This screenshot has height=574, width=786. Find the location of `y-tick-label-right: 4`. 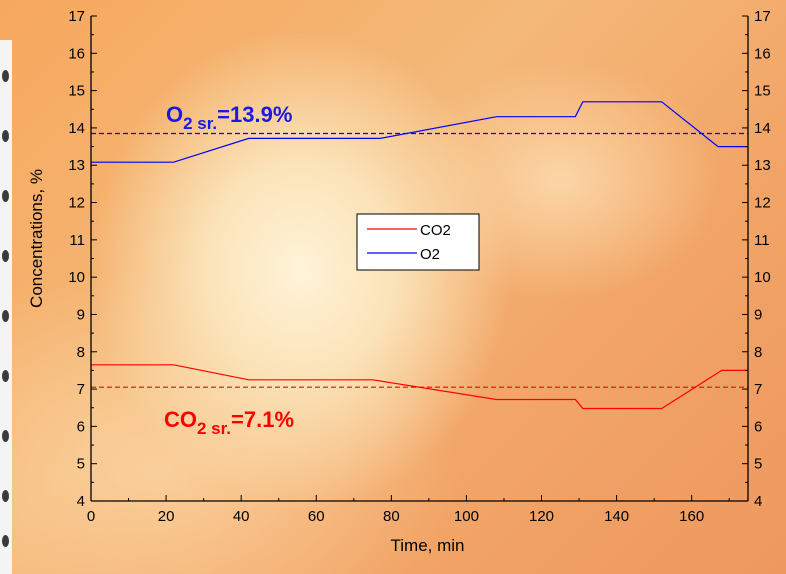

y-tick-label-right: 4 is located at coordinates (758, 501).